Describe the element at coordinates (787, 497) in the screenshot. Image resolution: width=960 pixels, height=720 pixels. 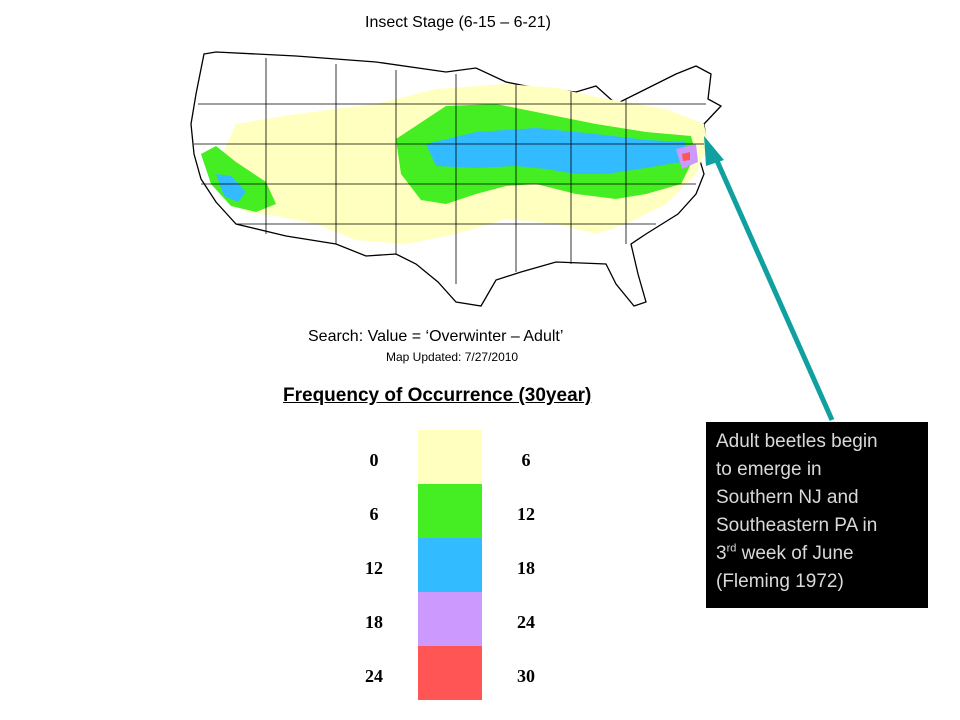
I see `callout-line: Southern NJ and` at that location.